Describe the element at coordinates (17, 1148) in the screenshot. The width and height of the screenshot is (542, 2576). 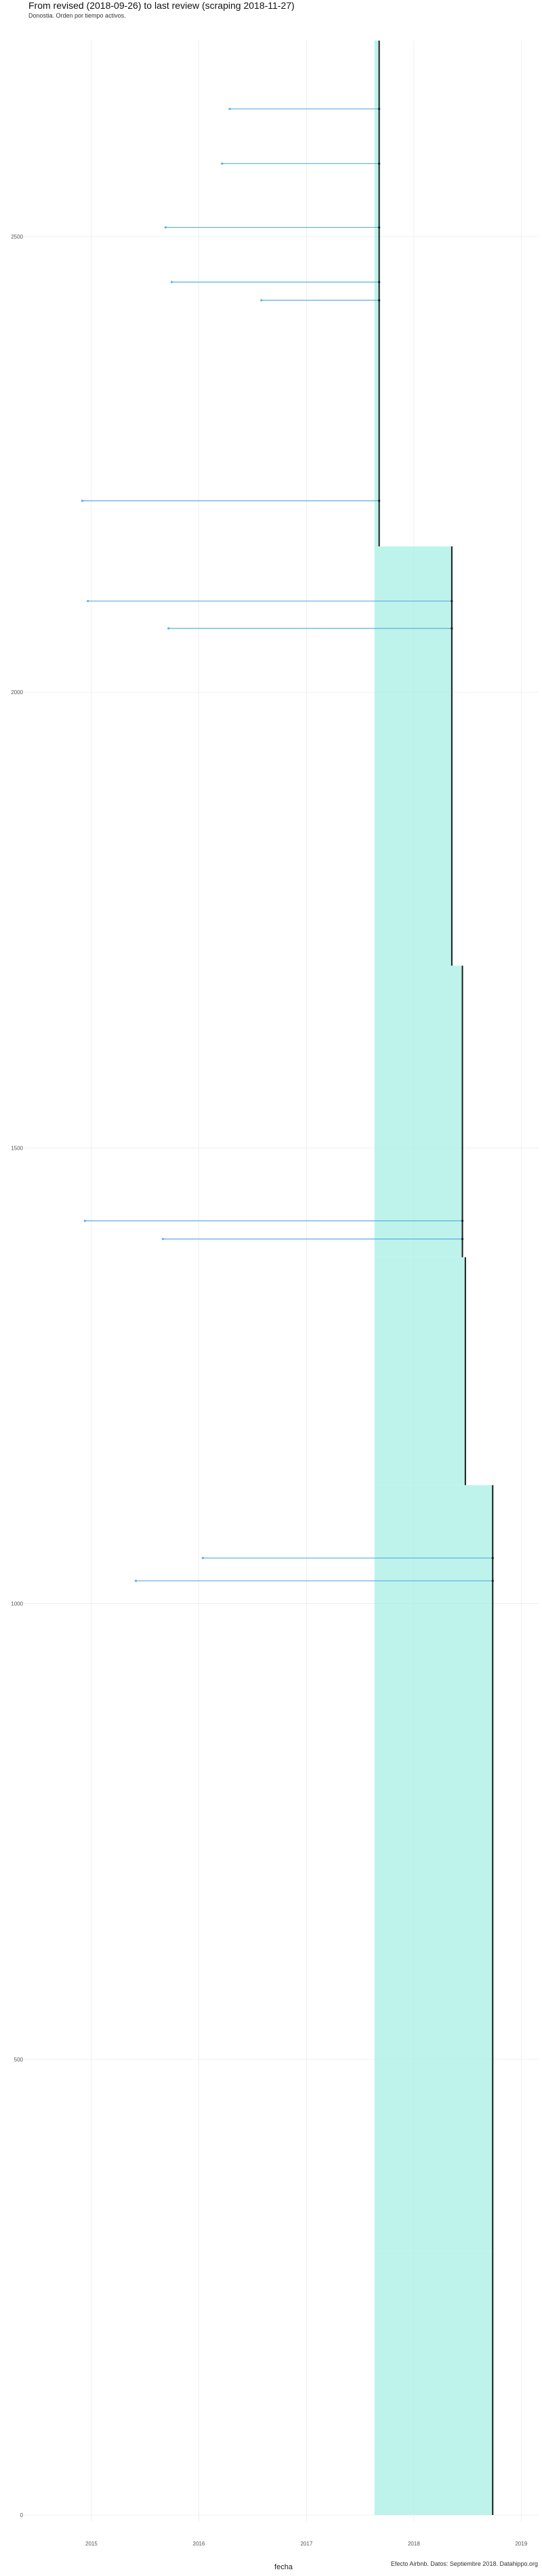
I see `y-tick-label: 1500` at that location.